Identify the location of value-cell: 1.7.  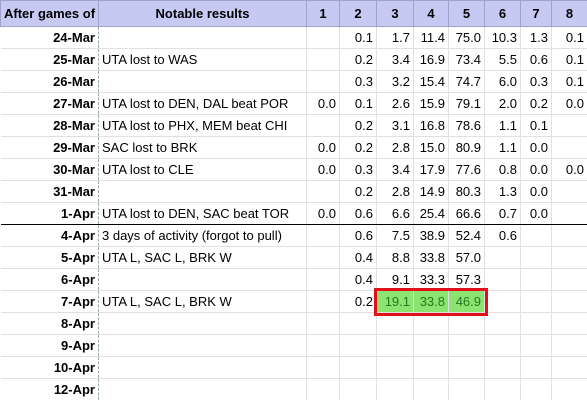
(395, 37).